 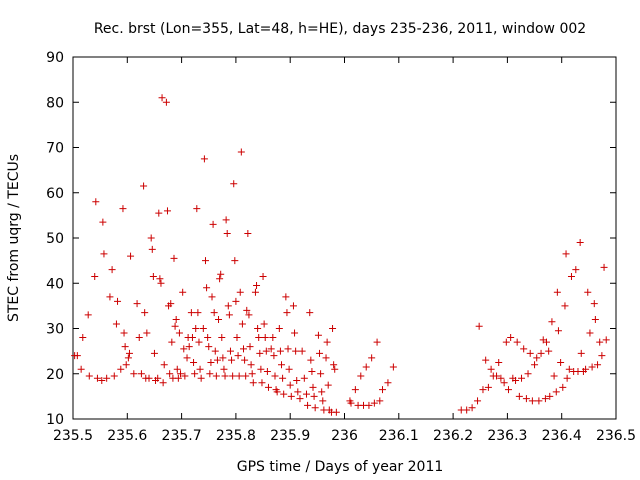 What do you see at coordinates (14, 238) in the screenshot?
I see `y-axis-label: STEC from uqrg / TECUs` at bounding box center [14, 238].